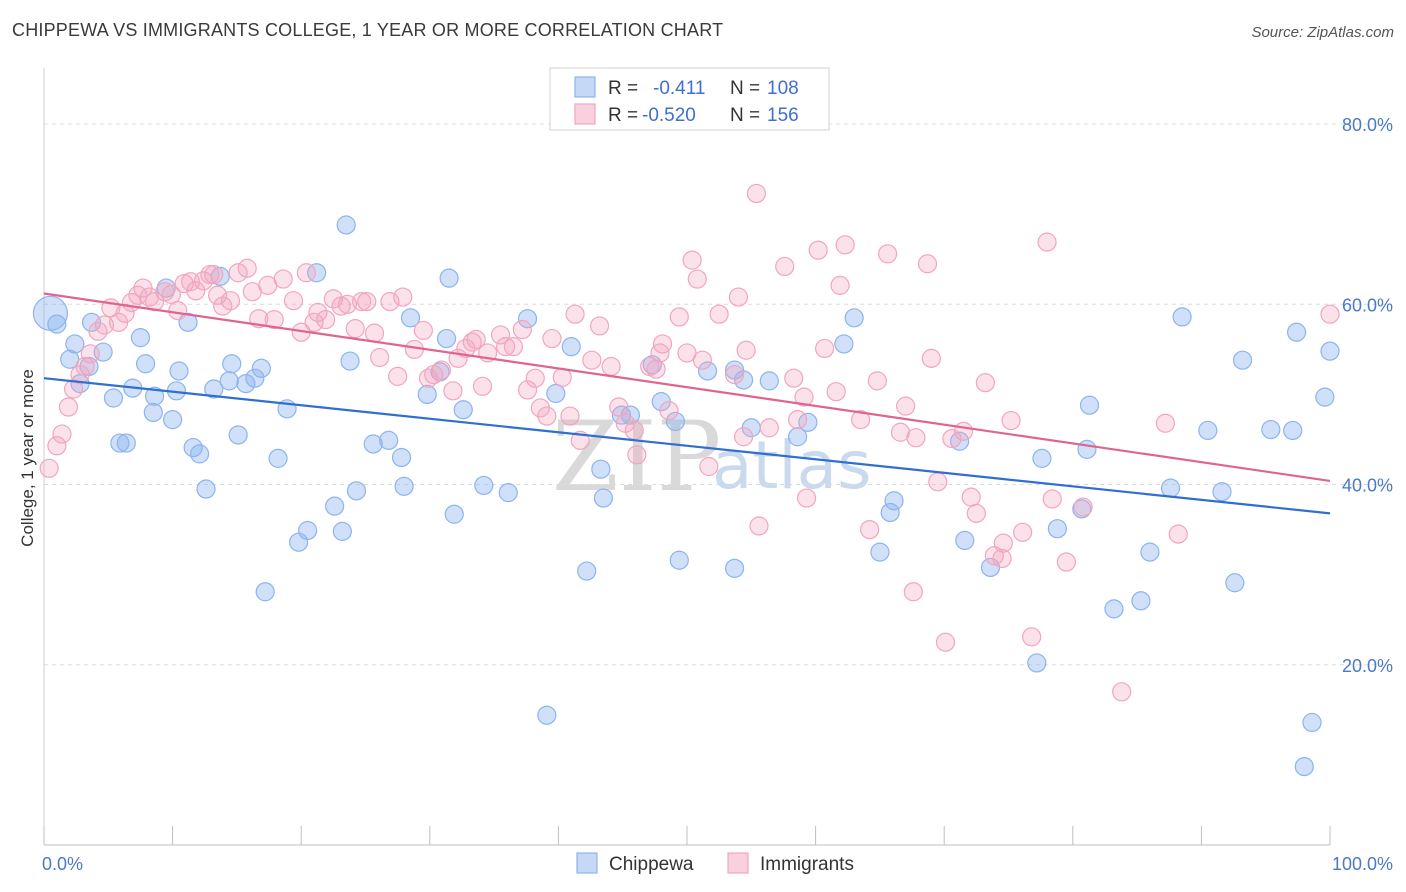  I want to click on legend-n-value-chippewa: 108, so click(783, 88).